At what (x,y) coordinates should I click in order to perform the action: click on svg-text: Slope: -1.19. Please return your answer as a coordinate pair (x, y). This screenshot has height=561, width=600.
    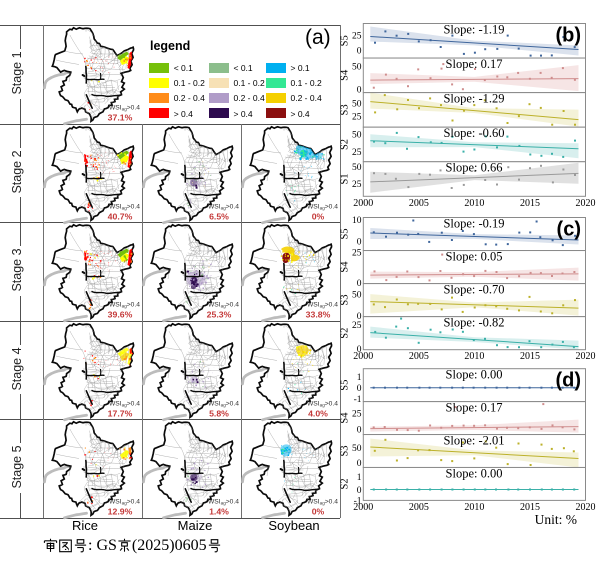
    Looking at the image, I should click on (473, 30).